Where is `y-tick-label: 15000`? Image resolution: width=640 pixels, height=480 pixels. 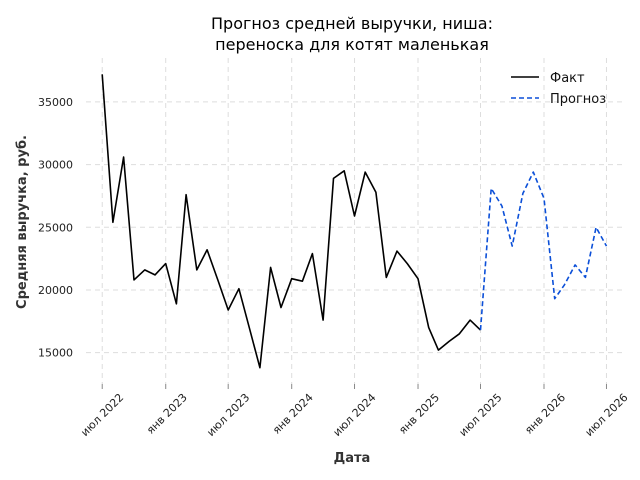 y-tick-label: 15000 is located at coordinates (55, 353).